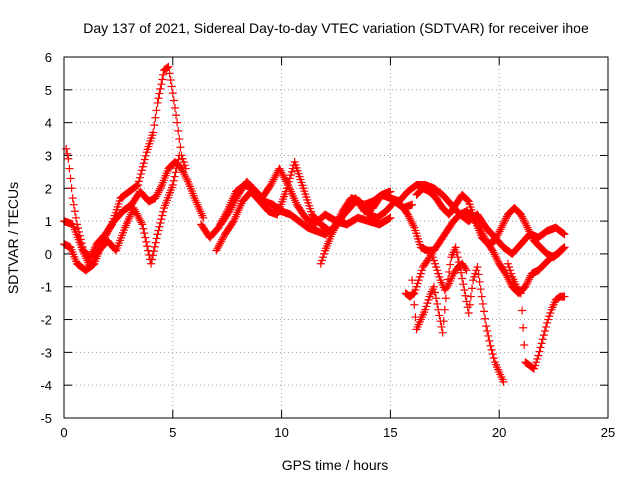 The height and width of the screenshot is (480, 640). What do you see at coordinates (499, 432) in the screenshot?
I see `x-tick-label: 20` at bounding box center [499, 432].